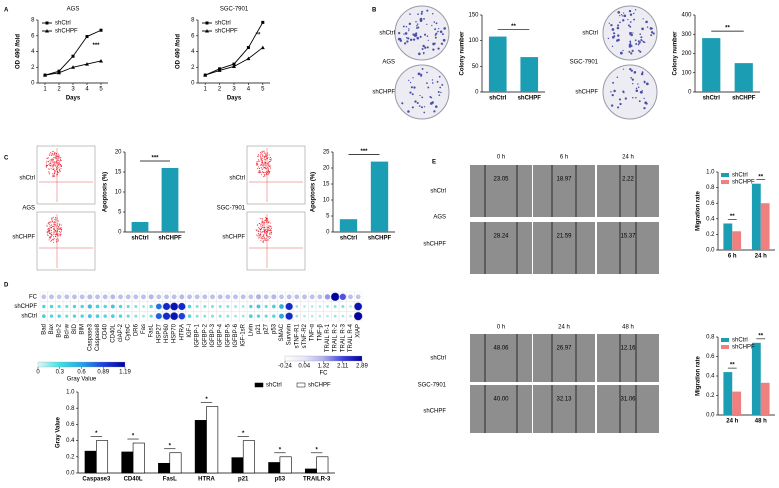 This screenshot has height=488, width=779. Describe the element at coordinates (630, 92) in the screenshot. I see `dish` at that location.